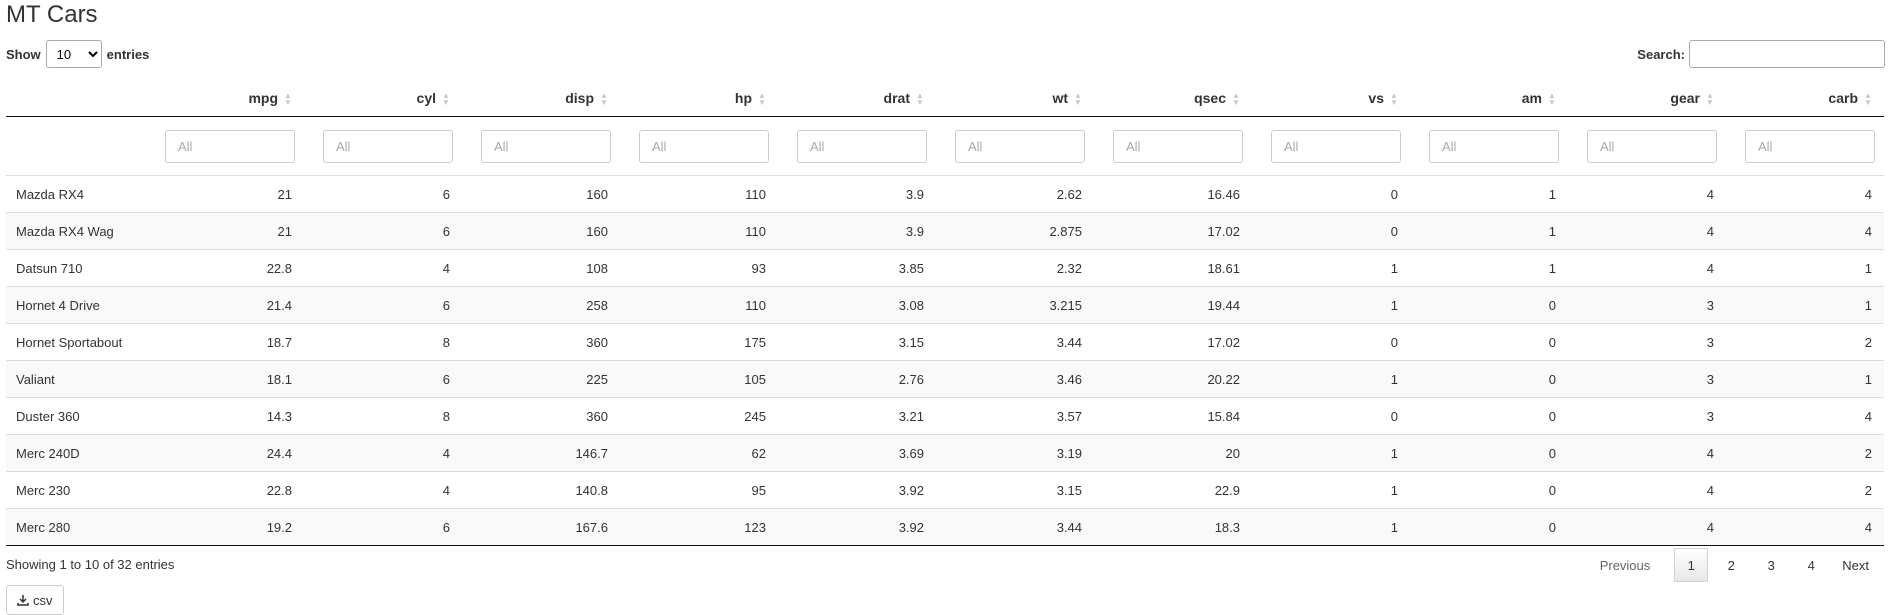 Image resolution: width=1889 pixels, height=615 pixels. I want to click on table-row: Valiant 18.1 6 225 105 2.76 3.46 20.22 1 0 3 1, so click(945, 379).